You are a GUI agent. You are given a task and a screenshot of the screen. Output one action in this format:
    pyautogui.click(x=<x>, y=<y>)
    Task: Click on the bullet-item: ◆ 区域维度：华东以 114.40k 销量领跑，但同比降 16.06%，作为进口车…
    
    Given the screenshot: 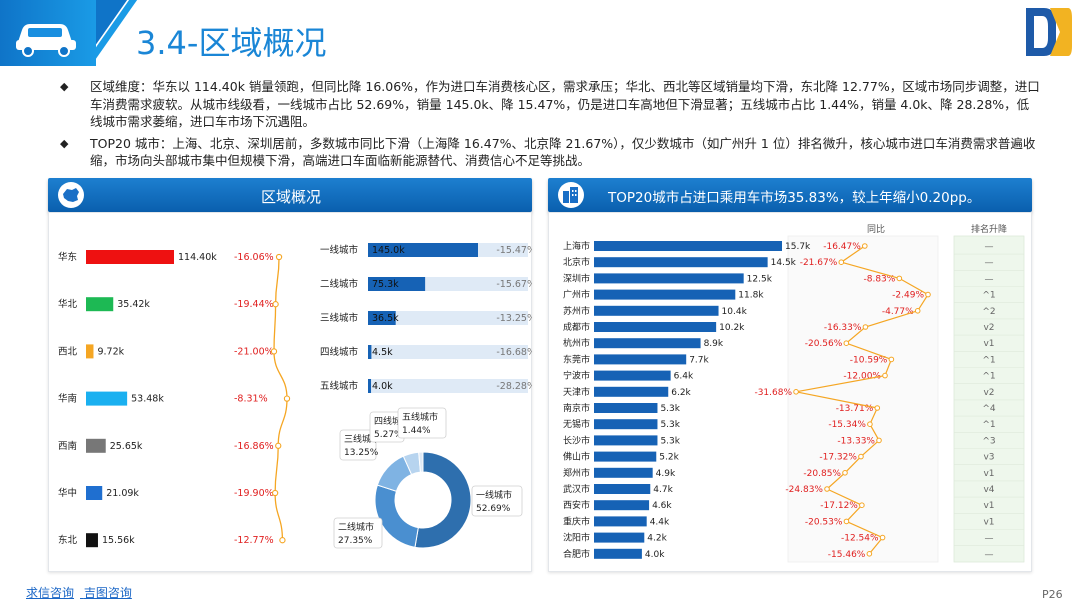 What is the action you would take?
    pyautogui.click(x=550, y=104)
    